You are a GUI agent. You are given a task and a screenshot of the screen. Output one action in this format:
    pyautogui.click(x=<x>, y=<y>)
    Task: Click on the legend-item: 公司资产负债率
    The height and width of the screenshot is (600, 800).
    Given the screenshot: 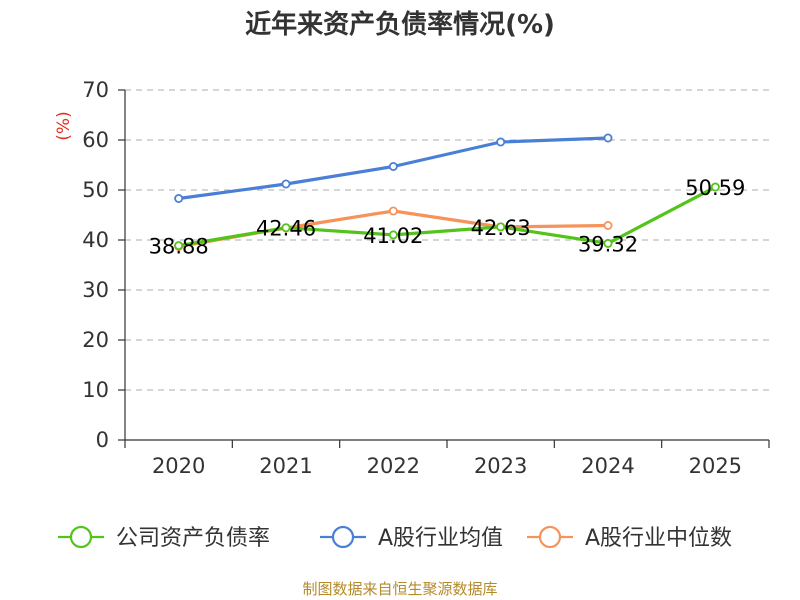 What is the action you would take?
    pyautogui.click(x=164, y=538)
    